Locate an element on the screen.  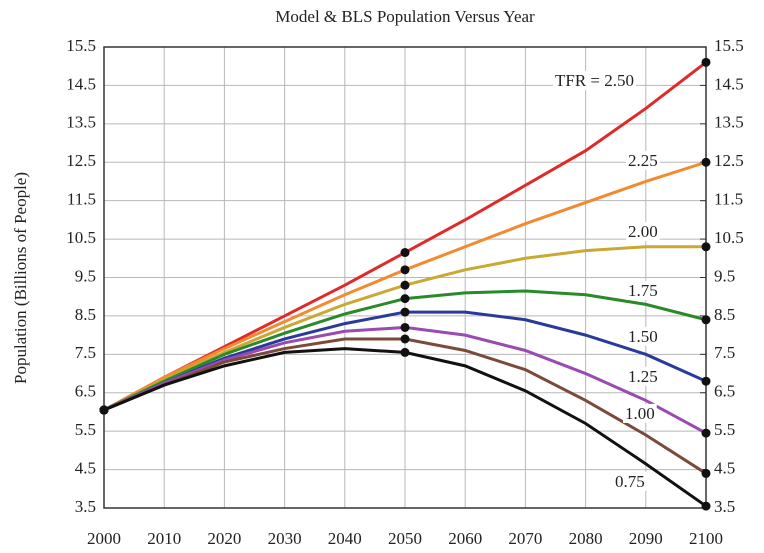
x-tick-label: 2020 is located at coordinates (224, 538).